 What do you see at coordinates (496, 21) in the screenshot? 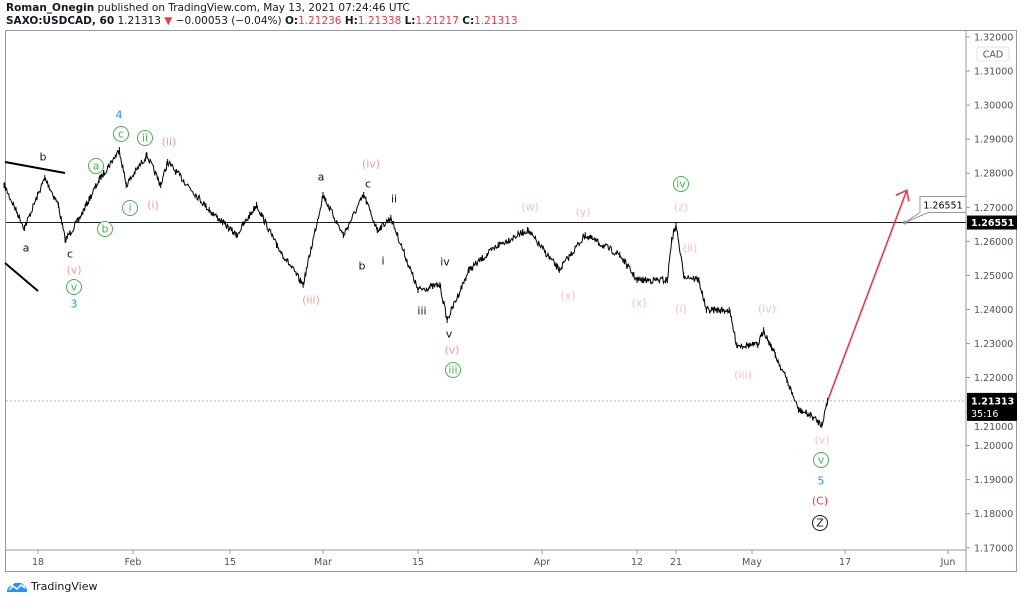
I see `close-value: 1.21313` at bounding box center [496, 21].